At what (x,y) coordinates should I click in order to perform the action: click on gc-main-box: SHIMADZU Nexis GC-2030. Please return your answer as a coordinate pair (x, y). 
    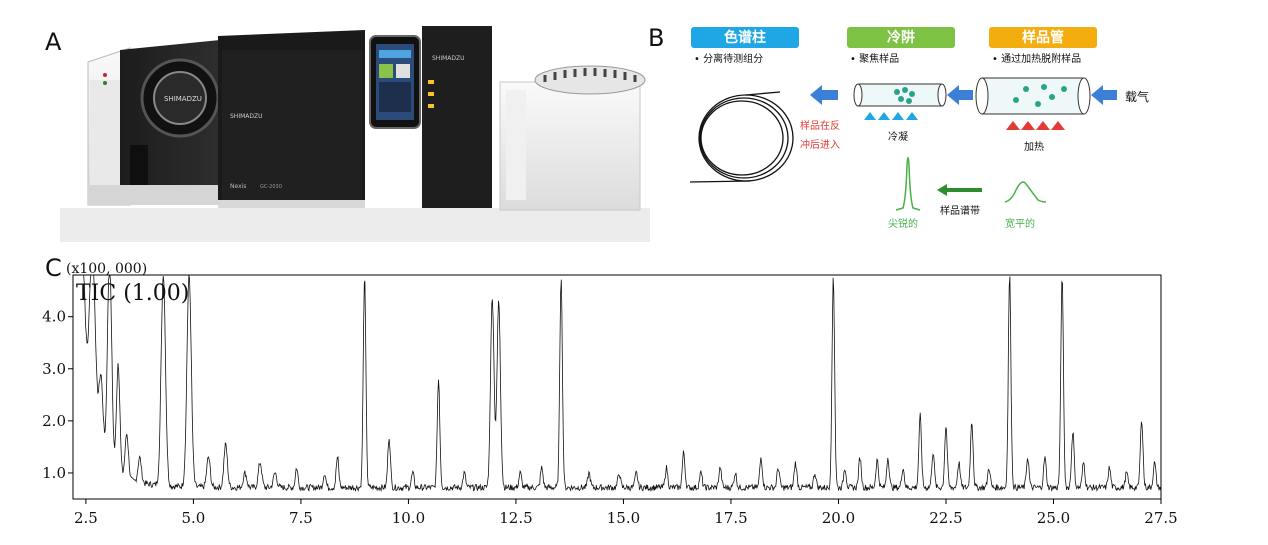
    Looking at the image, I should click on (291, 119).